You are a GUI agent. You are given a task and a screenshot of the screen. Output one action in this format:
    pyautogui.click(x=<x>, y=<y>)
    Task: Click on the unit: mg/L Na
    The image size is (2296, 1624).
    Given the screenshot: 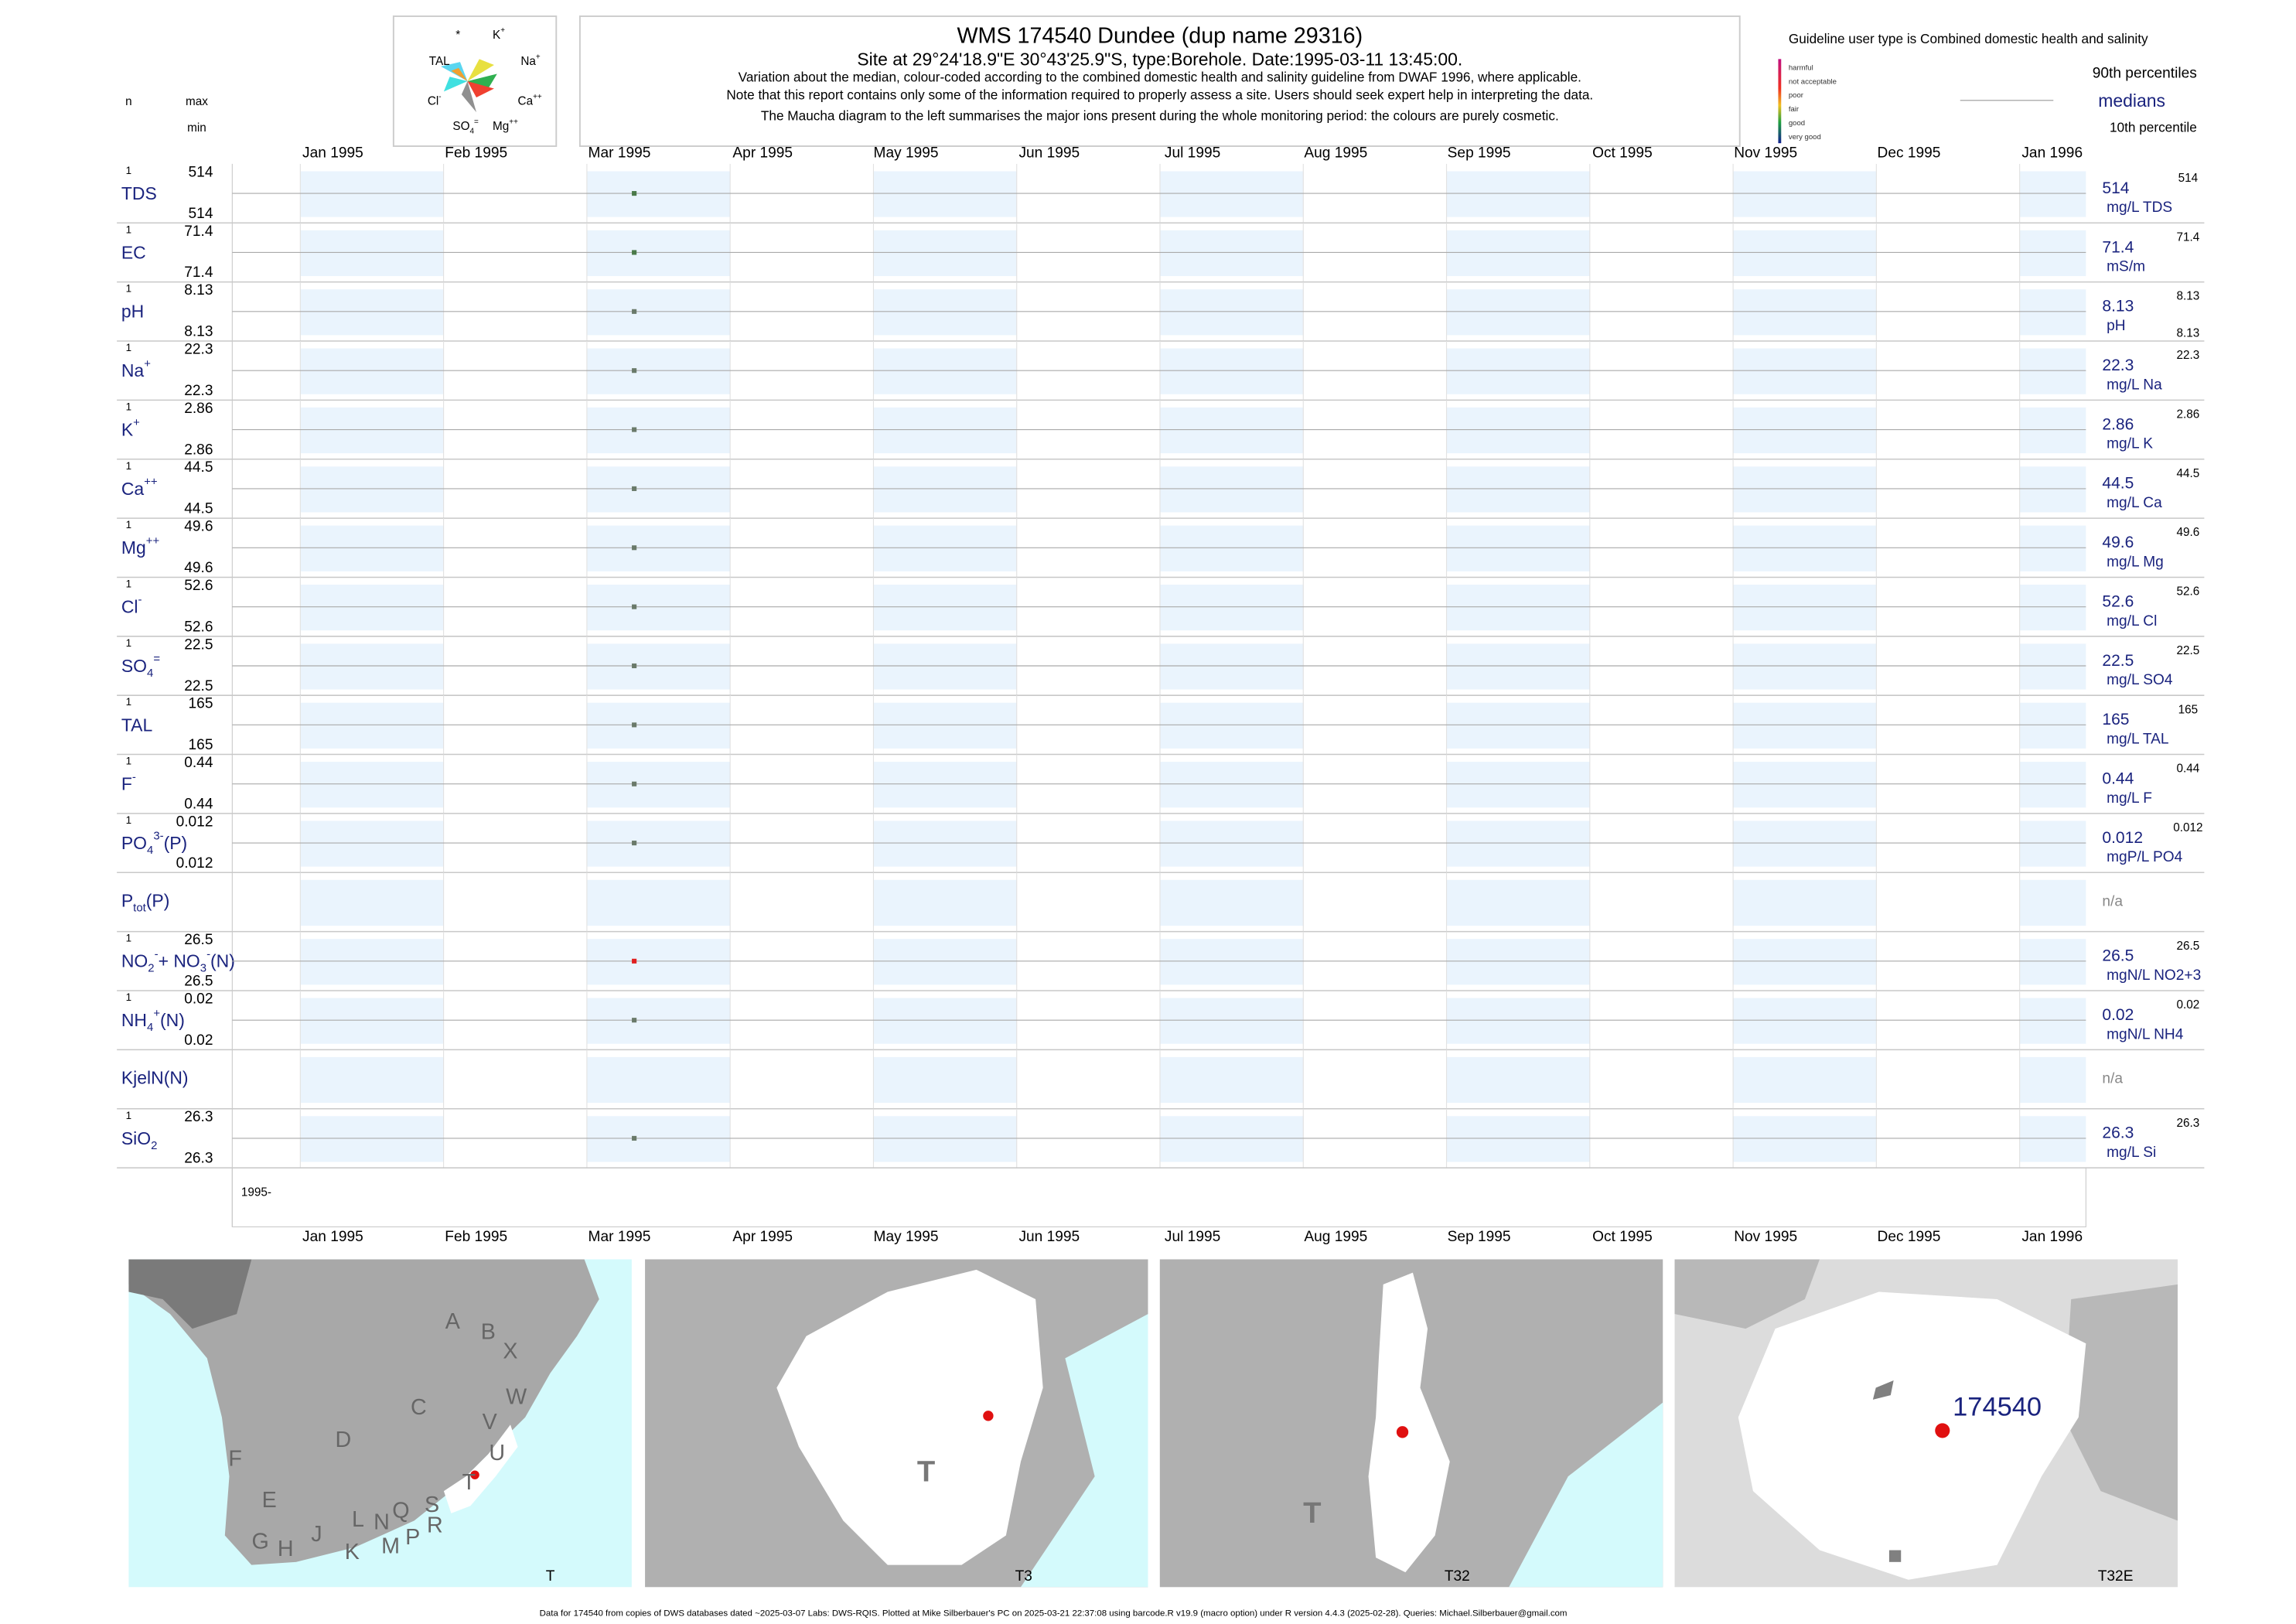 What is the action you would take?
    pyautogui.click(x=2134, y=385)
    